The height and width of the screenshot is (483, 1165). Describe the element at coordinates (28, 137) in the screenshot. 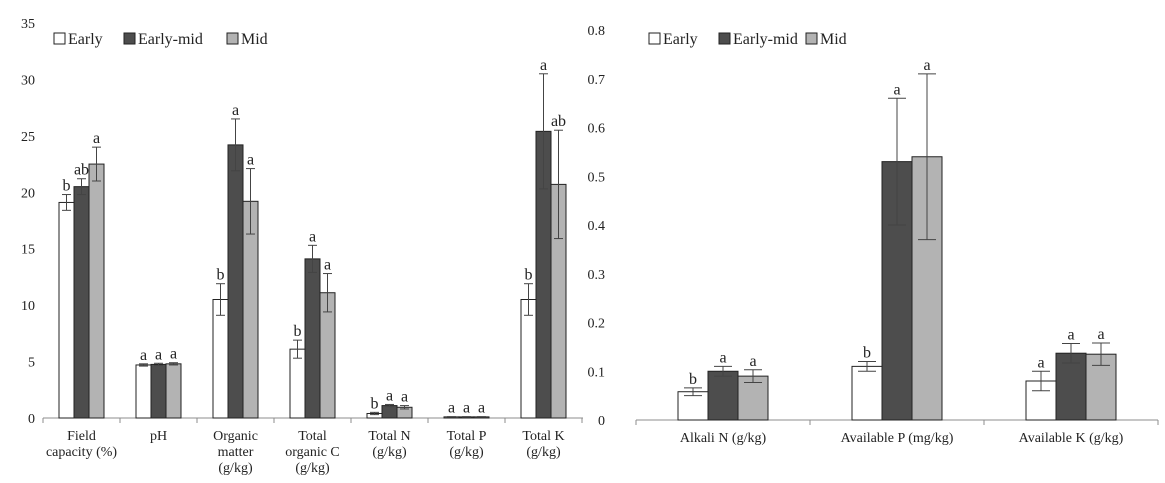

I see `y-tick-label: 25` at that location.